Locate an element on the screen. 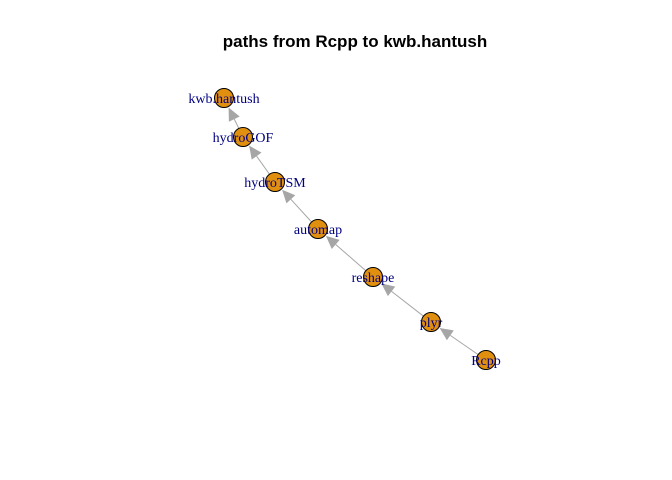 The width and height of the screenshot is (672, 480). node-kwb.hantush is located at coordinates (224, 98).